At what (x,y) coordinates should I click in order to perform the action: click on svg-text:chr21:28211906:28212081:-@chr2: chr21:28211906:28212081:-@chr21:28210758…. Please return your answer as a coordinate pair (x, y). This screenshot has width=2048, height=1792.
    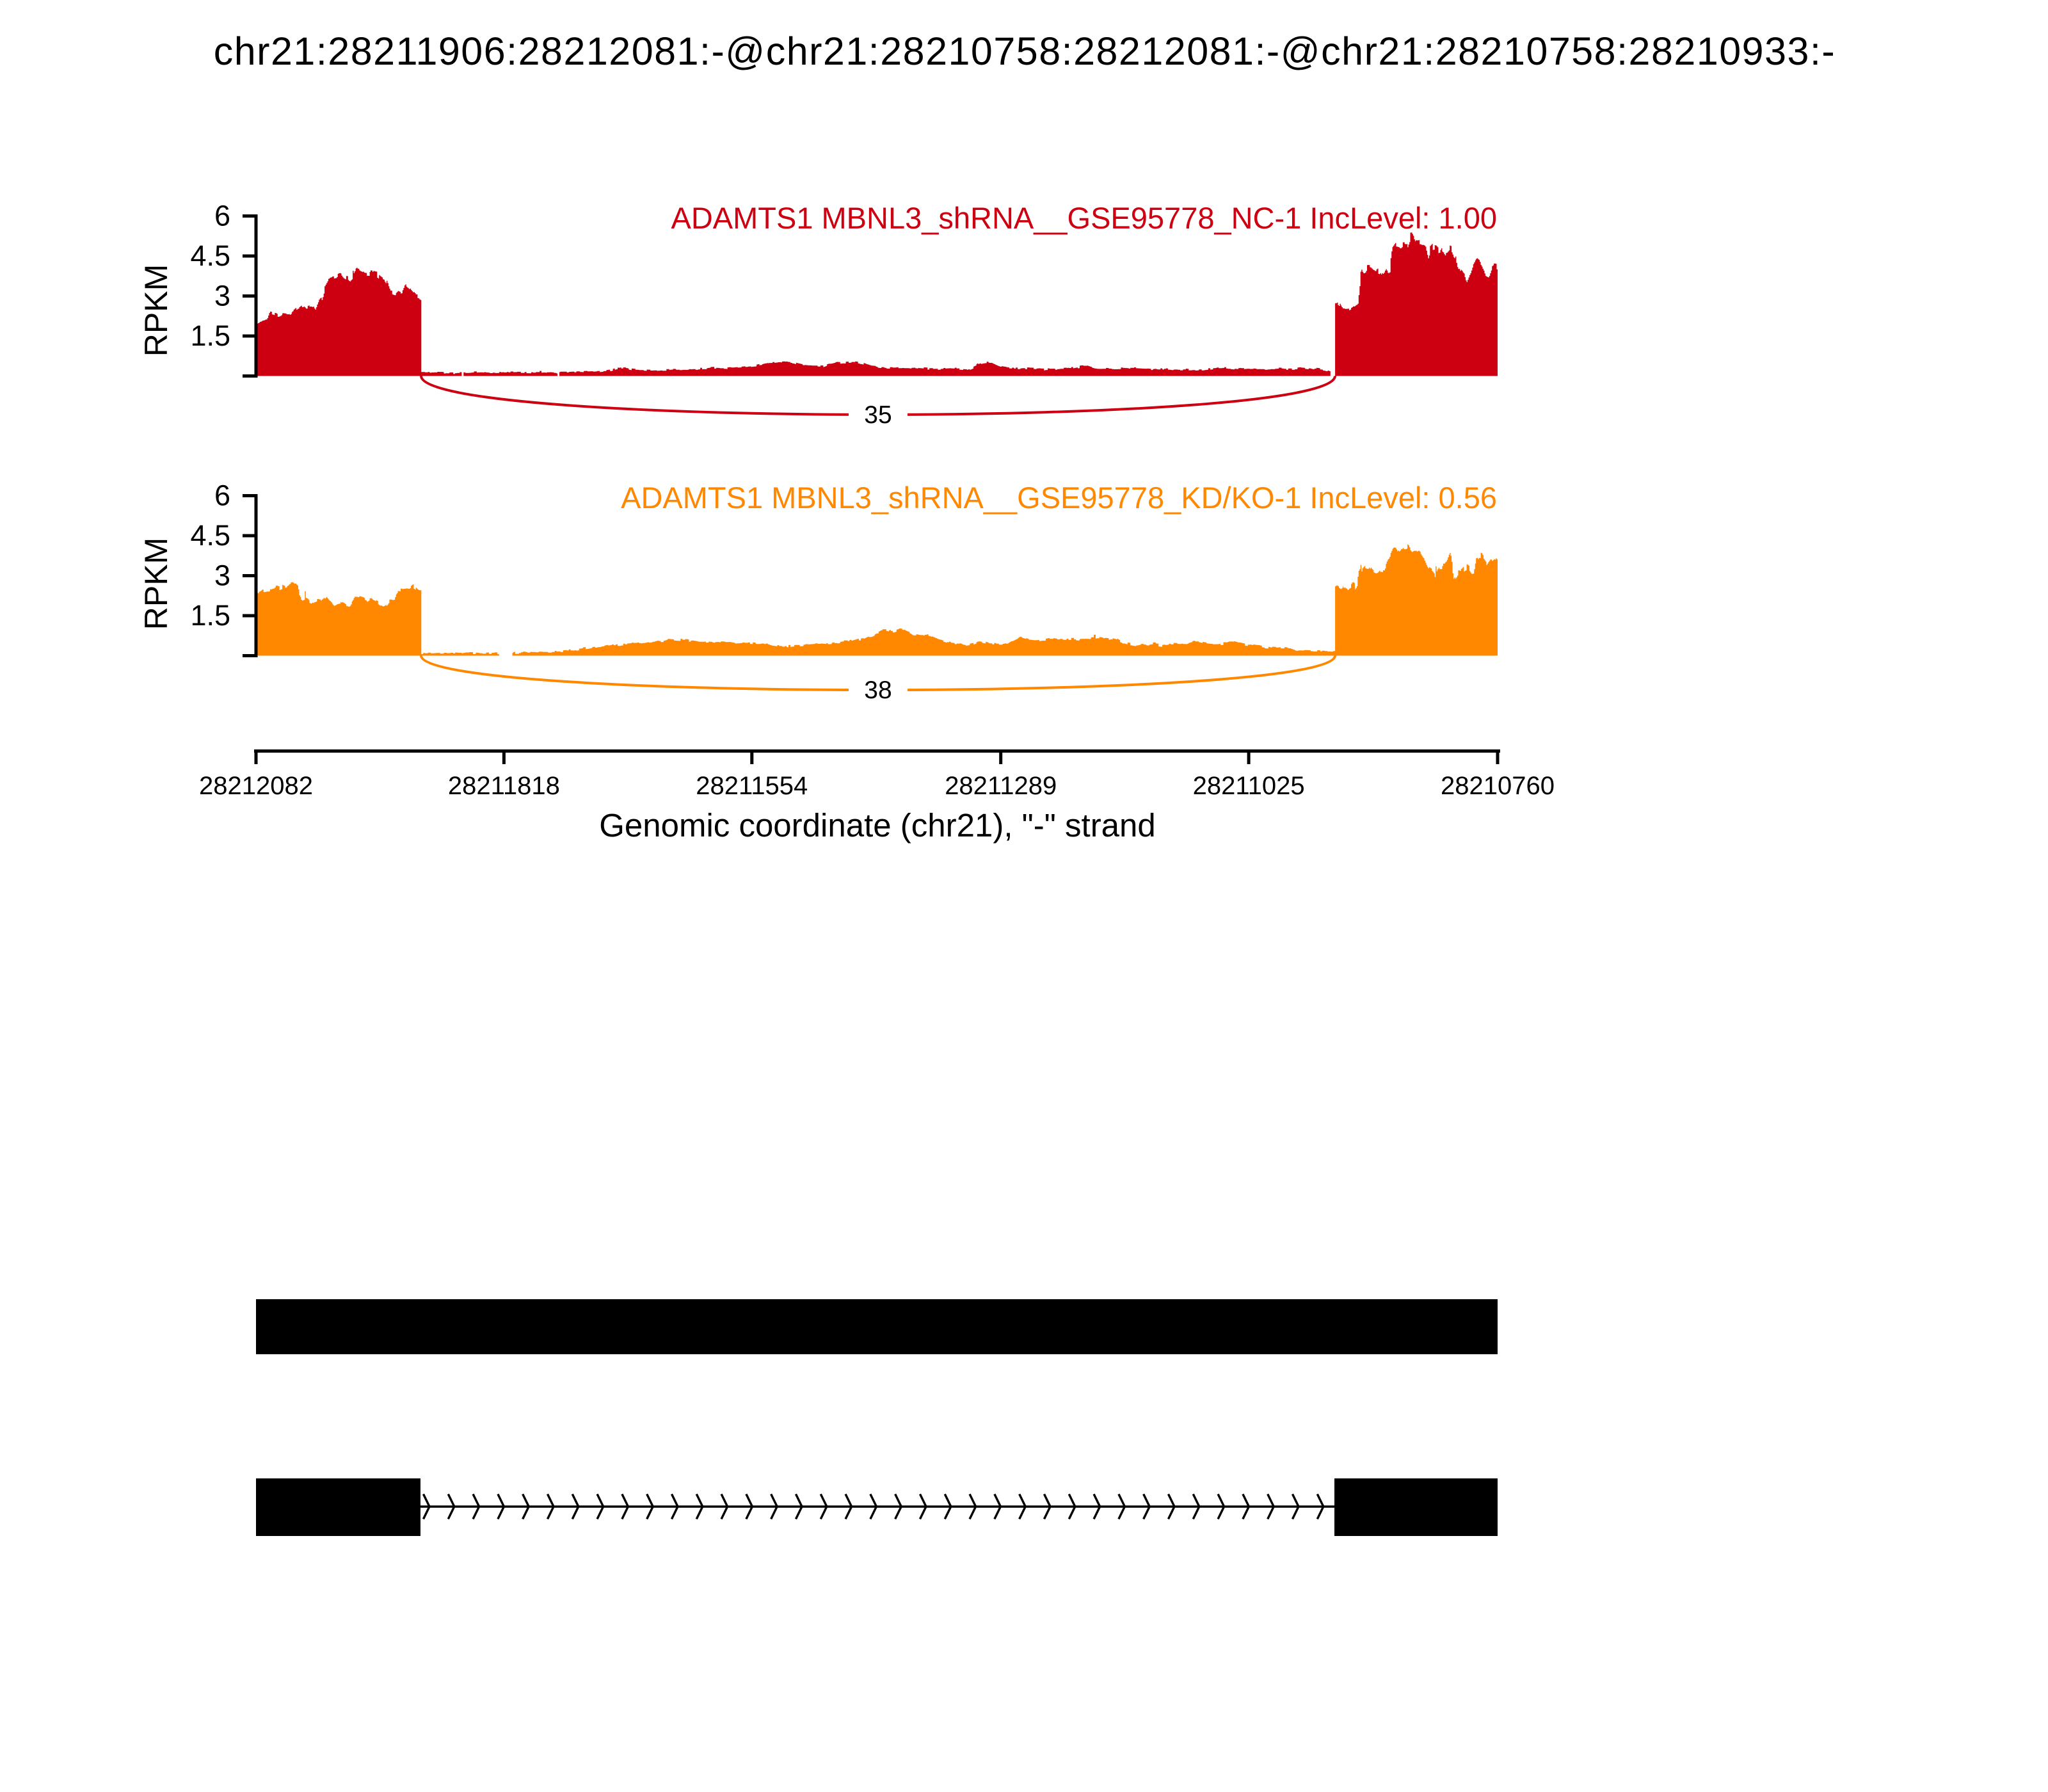
    Looking at the image, I should click on (1025, 51).